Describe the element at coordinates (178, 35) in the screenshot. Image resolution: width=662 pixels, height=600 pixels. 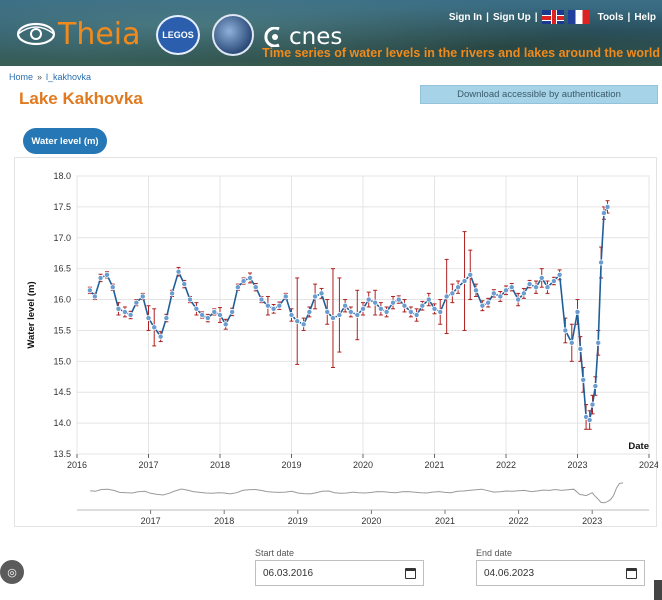
I see `legos-logo: LEGOS` at that location.